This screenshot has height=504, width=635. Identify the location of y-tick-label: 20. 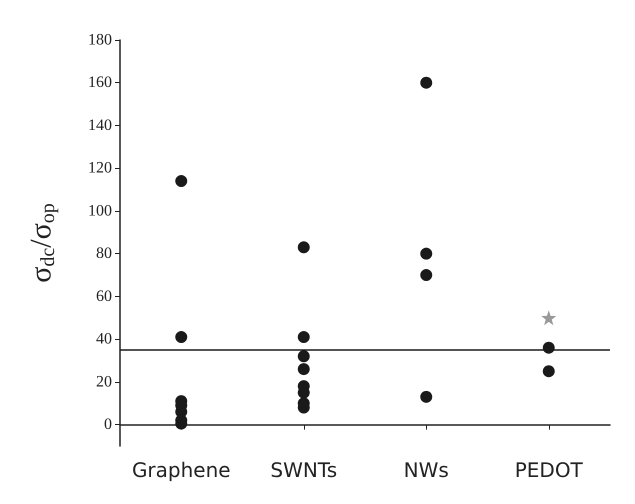
(104, 381).